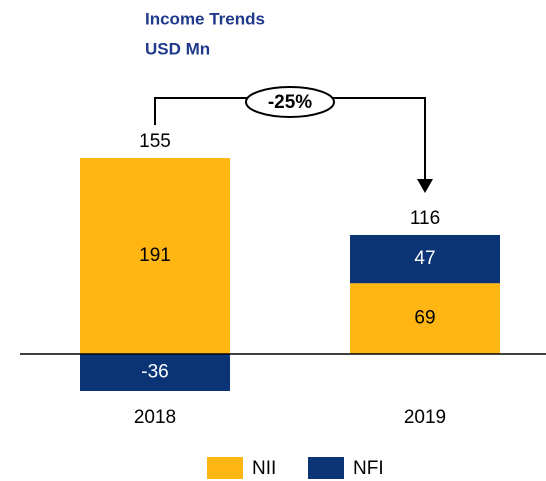 The image size is (546, 481). I want to click on total-label: 155, so click(155, 141).